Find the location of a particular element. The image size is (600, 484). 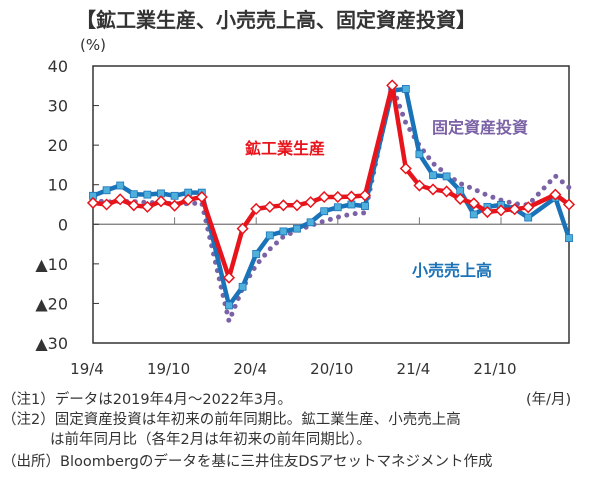

source-note: （出所）Bloombergのデータを基に三井住友DSアセットマネジメント作成 is located at coordinates (247, 462).